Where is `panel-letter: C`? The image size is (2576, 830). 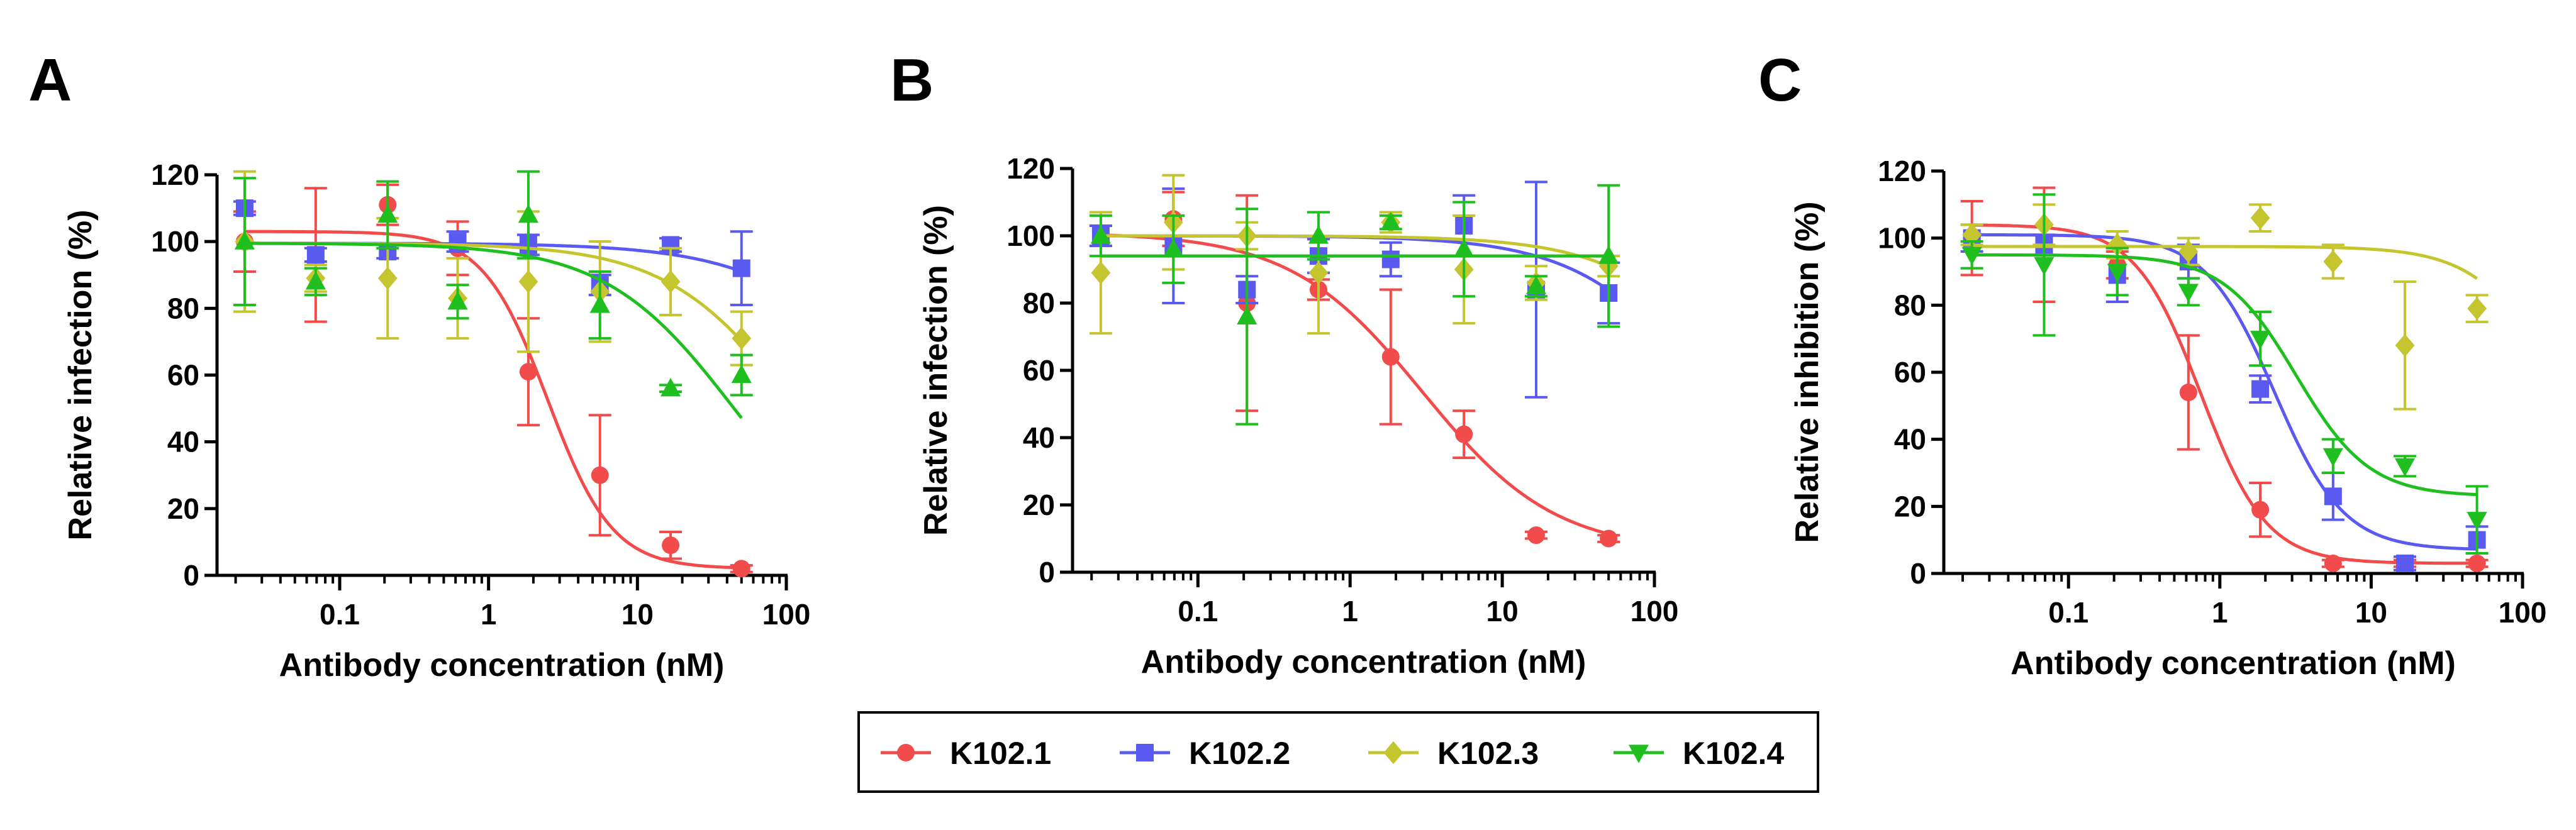
panel-letter: C is located at coordinates (1780, 80).